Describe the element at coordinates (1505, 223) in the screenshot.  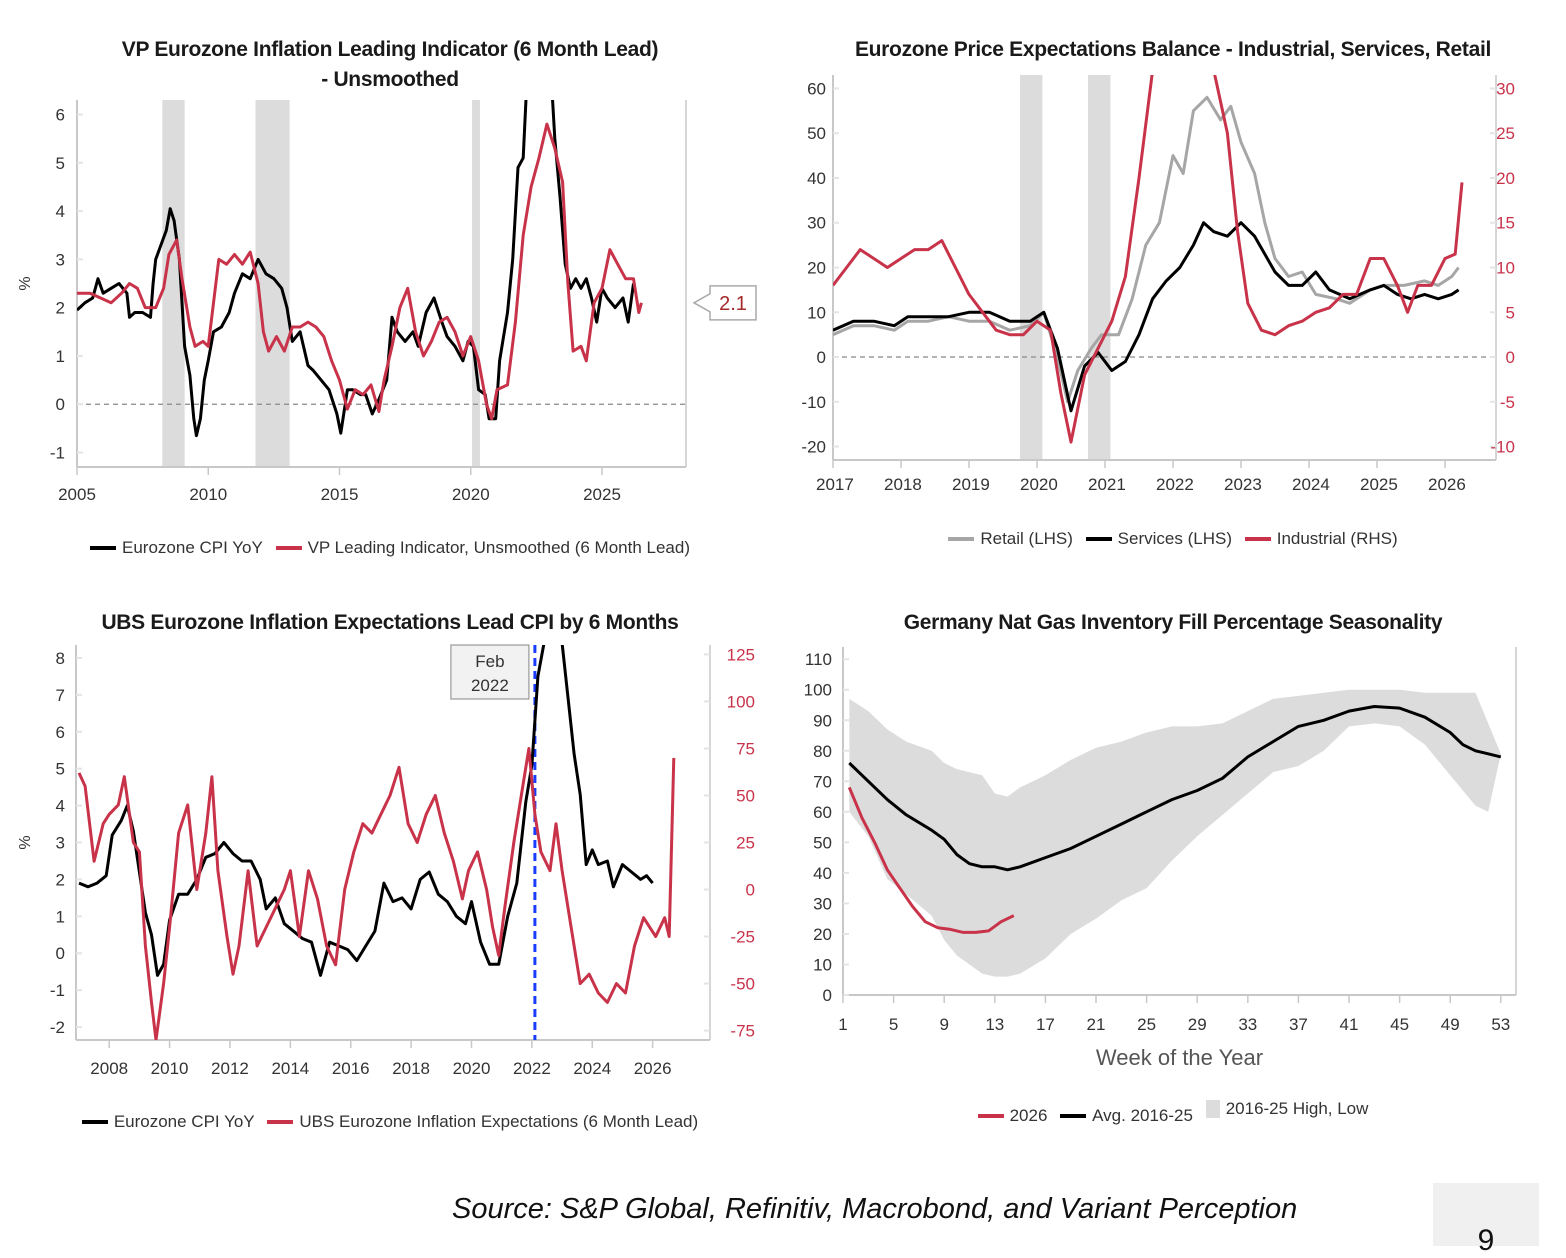
I see `y-right-tick-label: 15` at that location.